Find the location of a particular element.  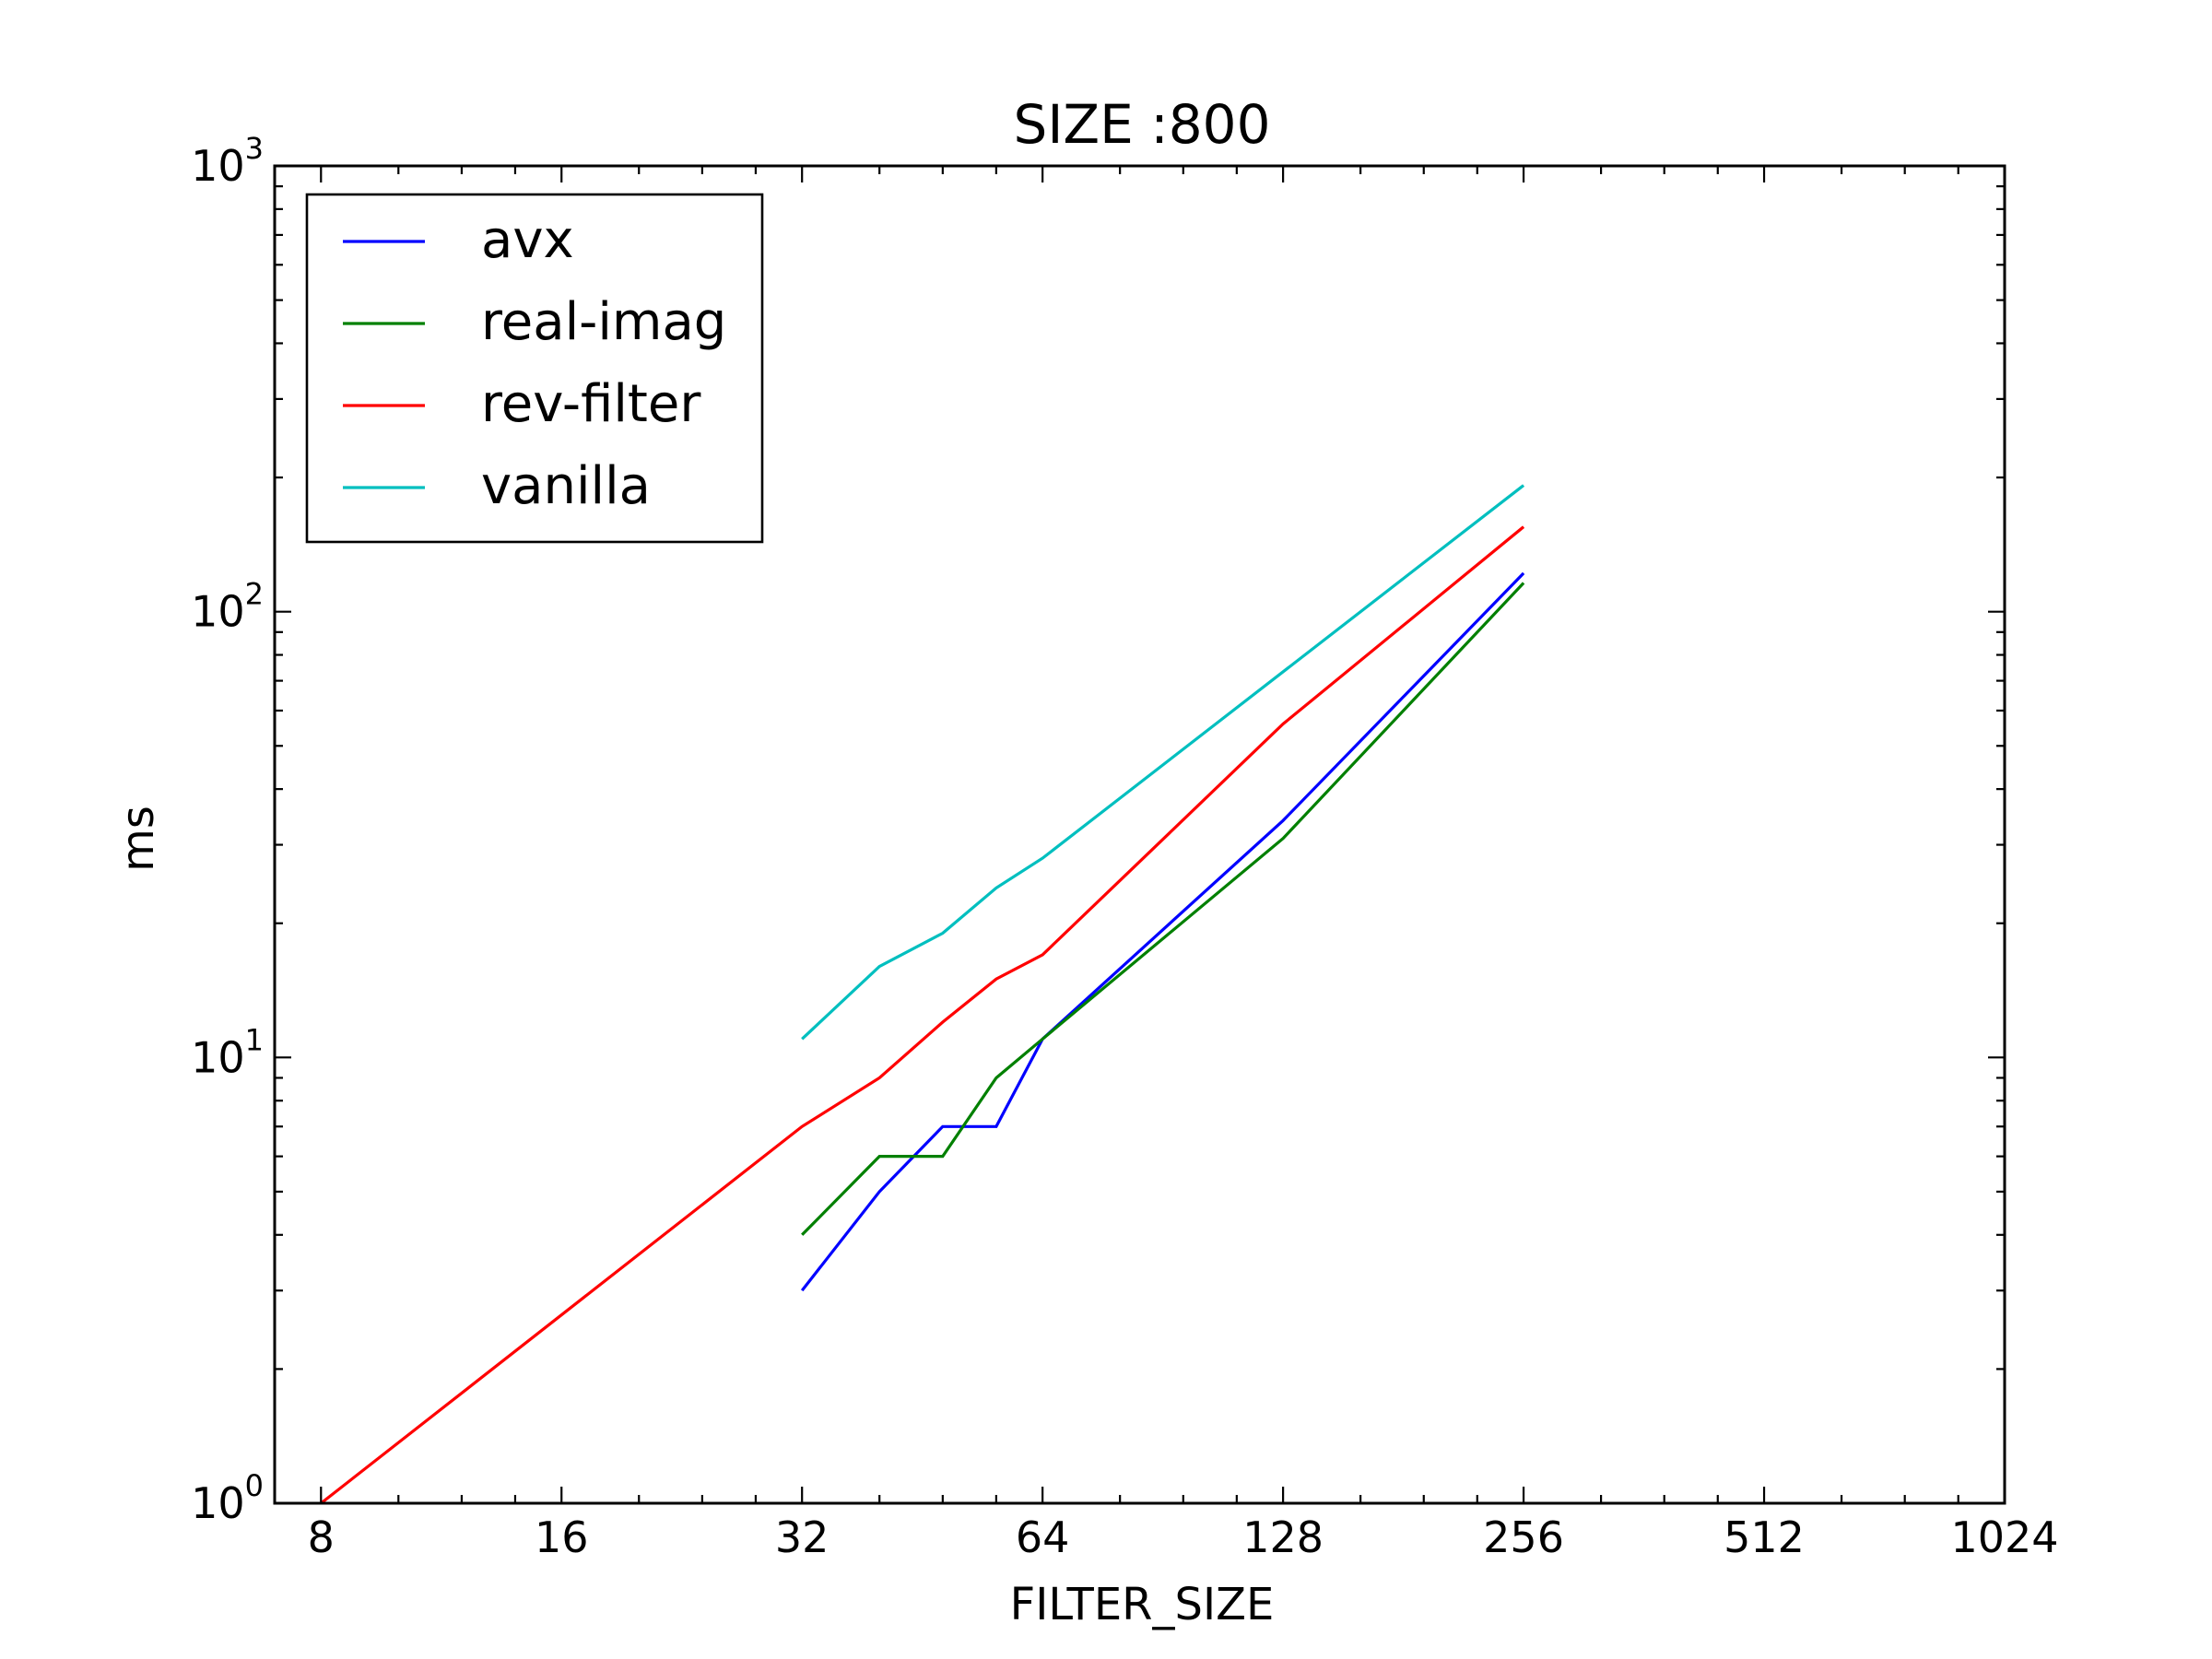

y-tick-label: 10⁰ is located at coordinates (227, 1498).